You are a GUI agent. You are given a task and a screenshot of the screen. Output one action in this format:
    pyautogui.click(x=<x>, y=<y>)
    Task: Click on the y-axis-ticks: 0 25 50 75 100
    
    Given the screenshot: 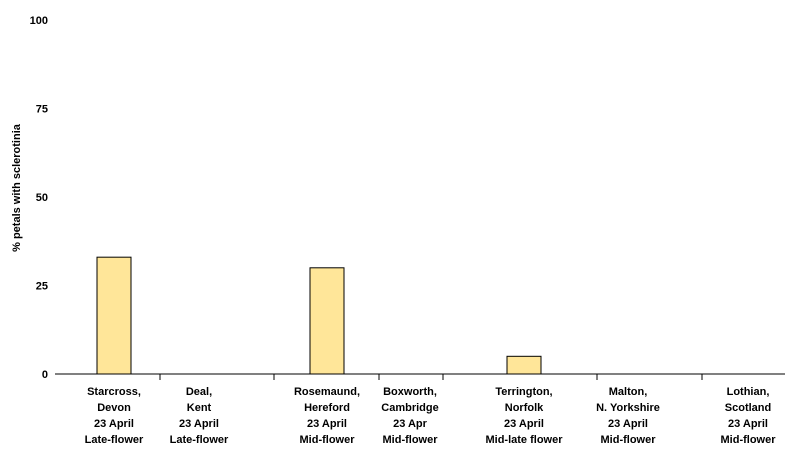 What is the action you would take?
    pyautogui.click(x=39, y=198)
    